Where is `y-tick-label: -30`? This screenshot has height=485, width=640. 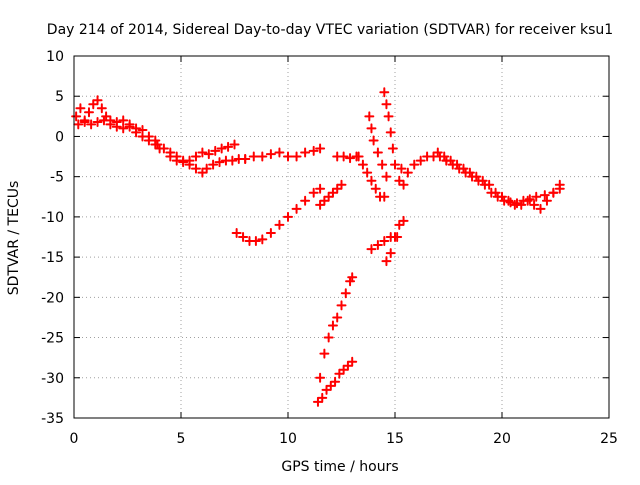
y-tick-label: -30 is located at coordinates (52, 379).